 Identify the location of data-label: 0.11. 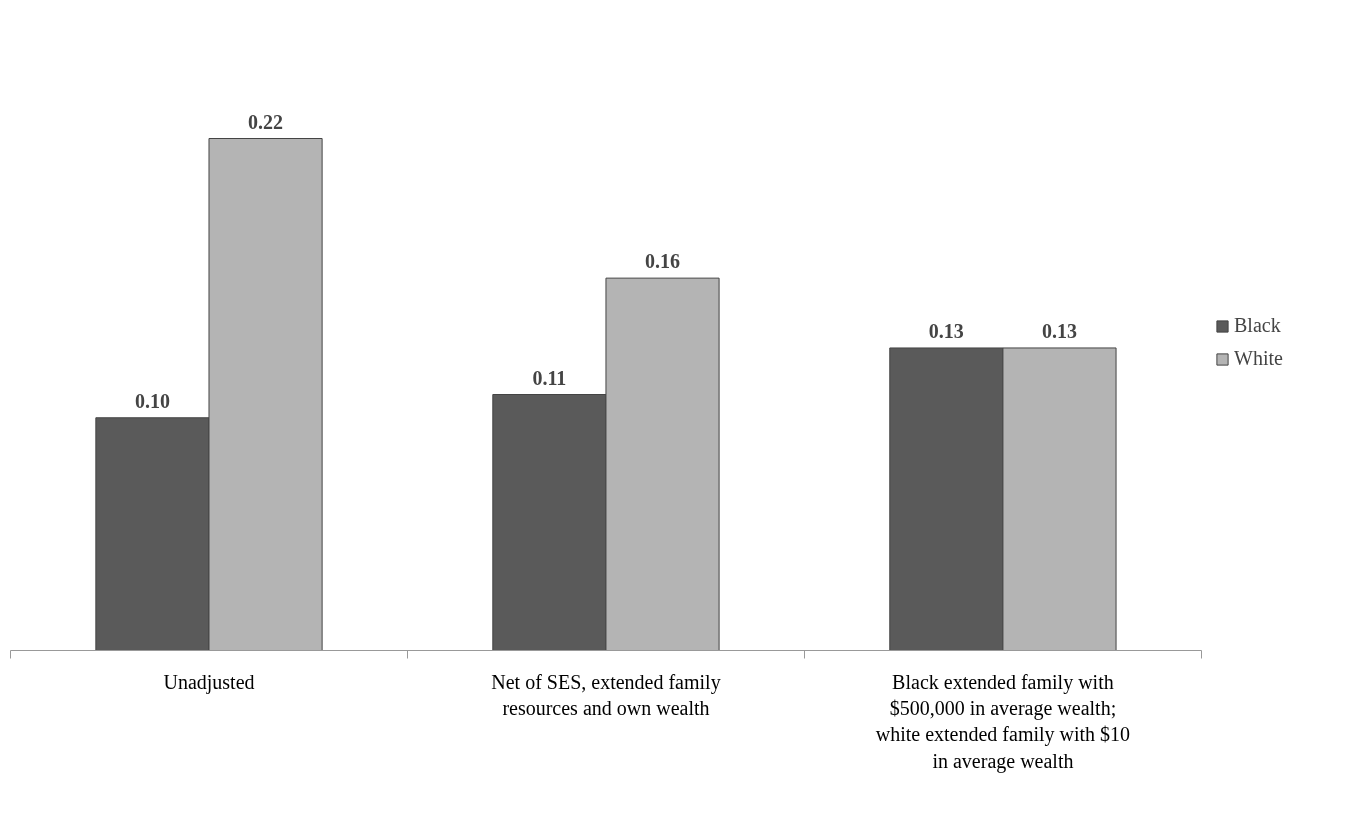
(549, 377).